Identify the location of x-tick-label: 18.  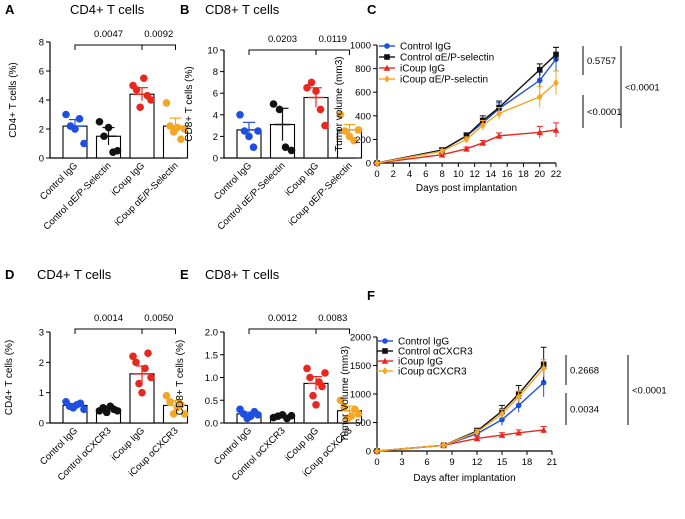
(527, 462).